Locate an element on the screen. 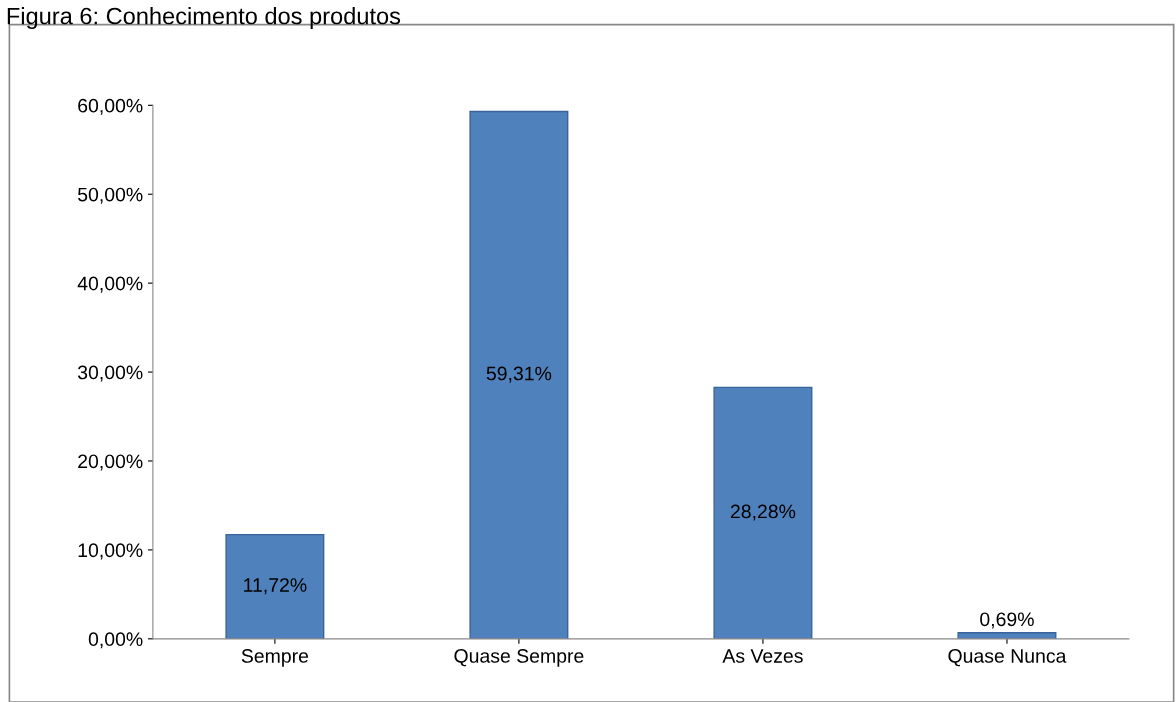 Image resolution: width=1176 pixels, height=702 pixels. chart-title: Figura 6: Conhecimento dos produtos is located at coordinates (204, 18).